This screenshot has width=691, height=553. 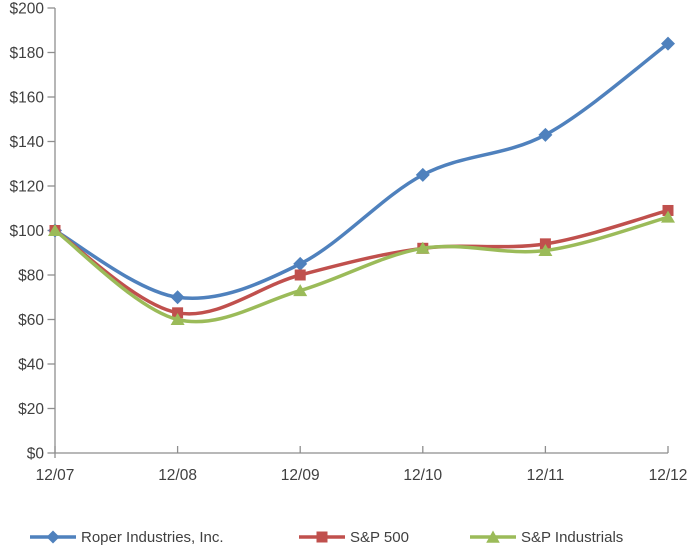 I want to click on y-axis-label: $140, so click(x=27, y=142).